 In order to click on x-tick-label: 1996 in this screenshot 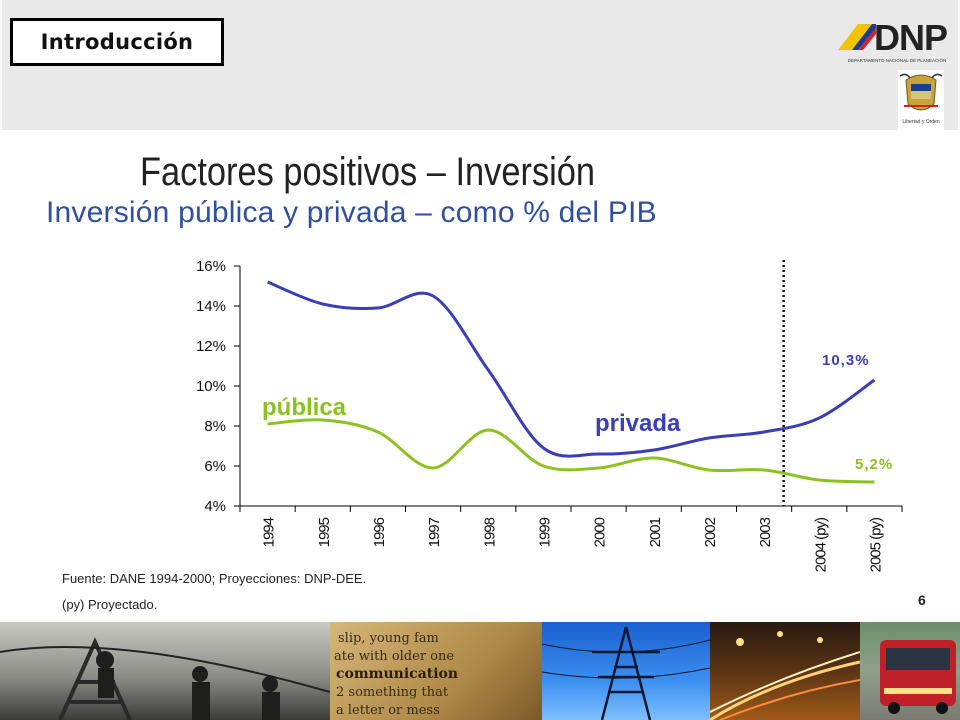, I will do `click(379, 532)`.